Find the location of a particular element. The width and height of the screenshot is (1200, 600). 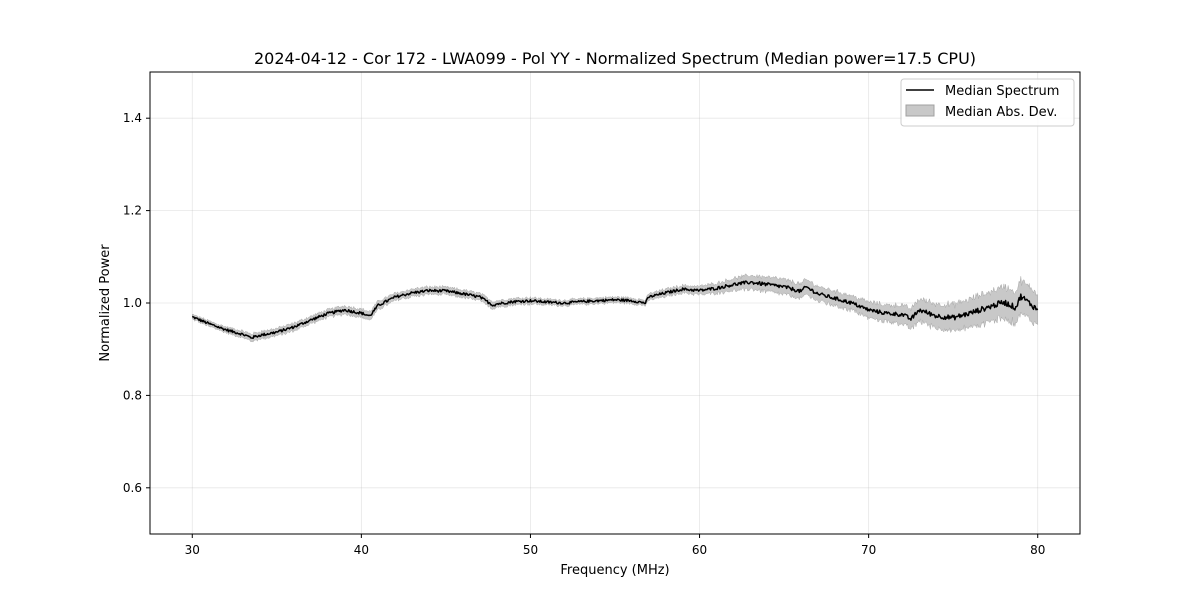

legend: Median Spectrum Median Abs. Dev. is located at coordinates (987, 102).